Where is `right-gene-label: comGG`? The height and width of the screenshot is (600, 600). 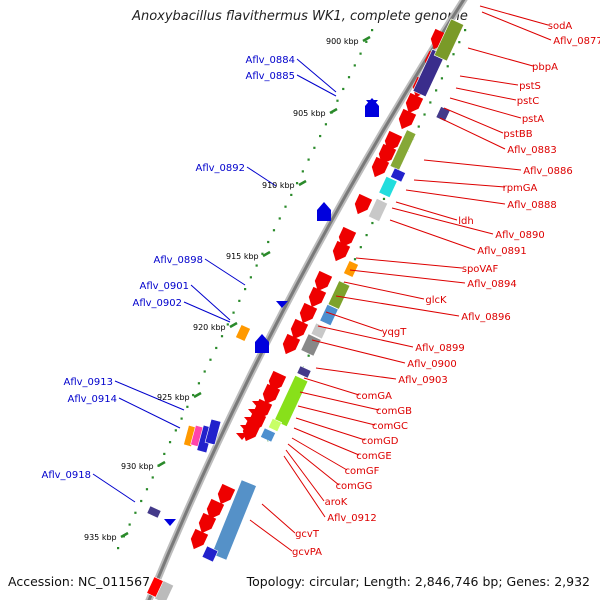
right-gene-label: comGG is located at coordinates (354, 486).